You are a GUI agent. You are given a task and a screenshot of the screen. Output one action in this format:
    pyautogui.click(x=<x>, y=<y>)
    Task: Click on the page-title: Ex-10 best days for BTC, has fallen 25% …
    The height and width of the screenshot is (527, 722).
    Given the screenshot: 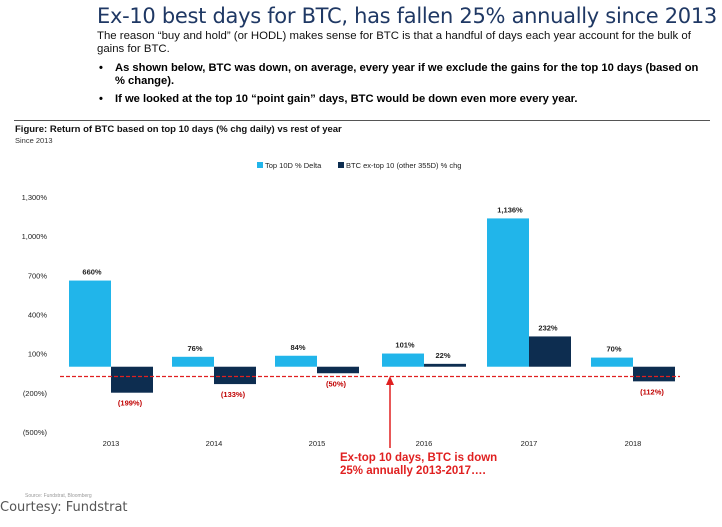 What is the action you would take?
    pyautogui.click(x=407, y=16)
    